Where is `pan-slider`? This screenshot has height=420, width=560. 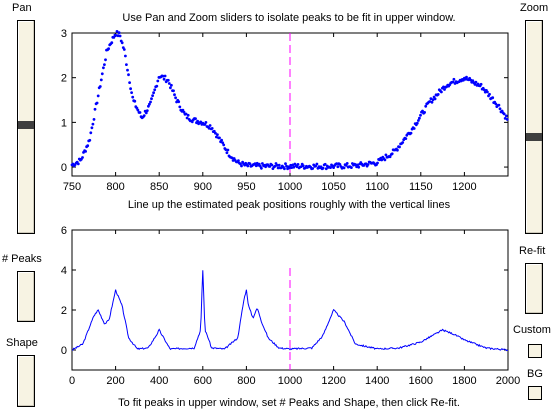
pan-slider is located at coordinates (26, 127).